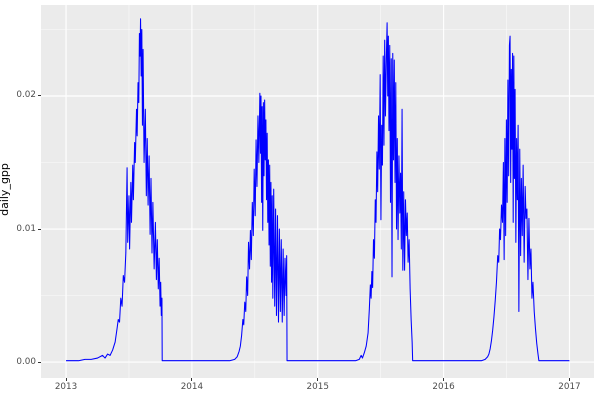 Image resolution: width=600 pixels, height=400 pixels. What do you see at coordinates (443, 387) in the screenshot?
I see `x-tick-label: 2016` at bounding box center [443, 387].